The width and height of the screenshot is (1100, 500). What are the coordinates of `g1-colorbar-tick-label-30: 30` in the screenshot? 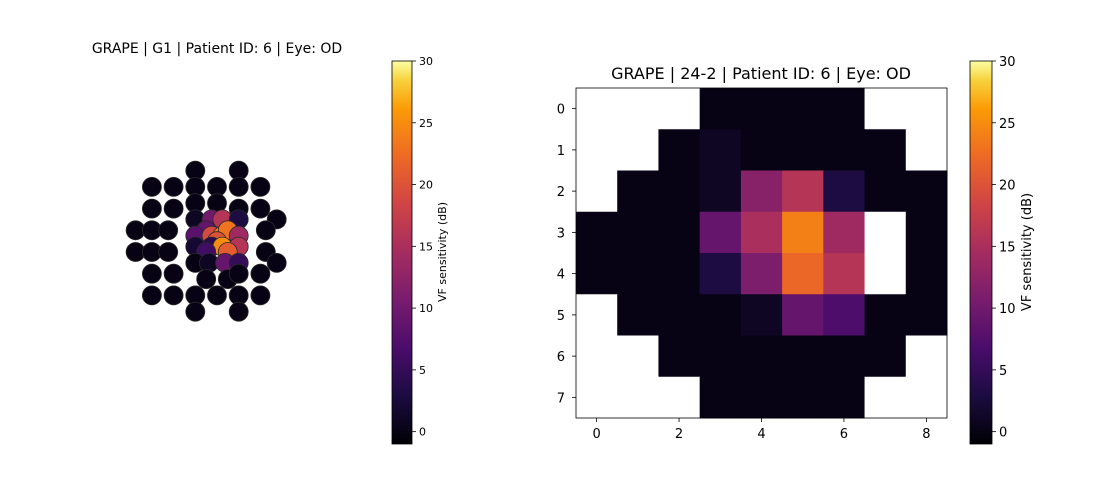 It's located at (426, 61).